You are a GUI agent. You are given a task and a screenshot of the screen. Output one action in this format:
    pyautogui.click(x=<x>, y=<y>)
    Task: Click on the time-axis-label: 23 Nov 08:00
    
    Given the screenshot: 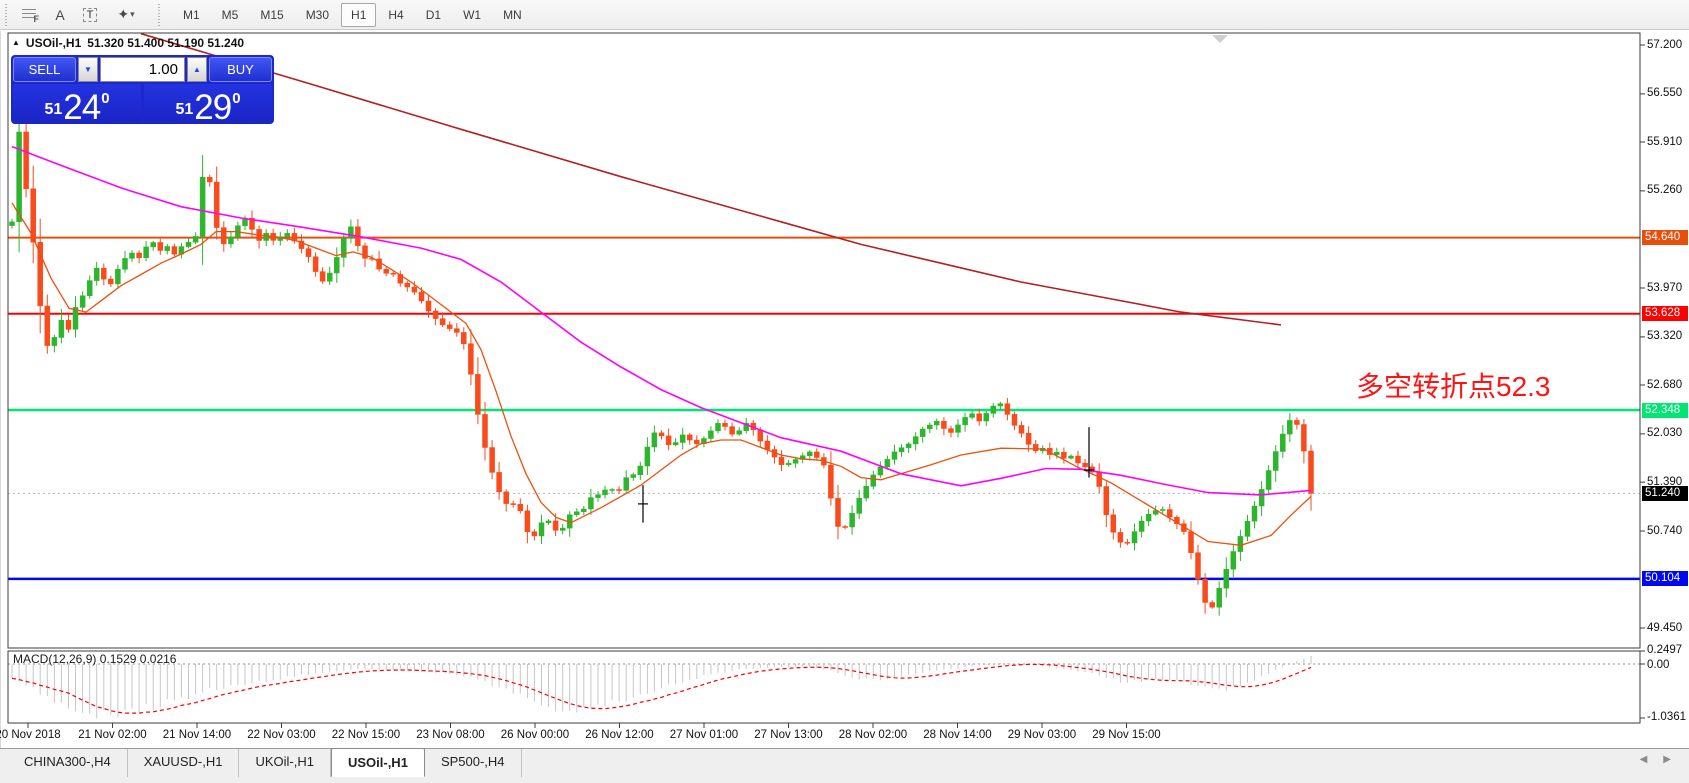 What is the action you would take?
    pyautogui.click(x=450, y=735)
    